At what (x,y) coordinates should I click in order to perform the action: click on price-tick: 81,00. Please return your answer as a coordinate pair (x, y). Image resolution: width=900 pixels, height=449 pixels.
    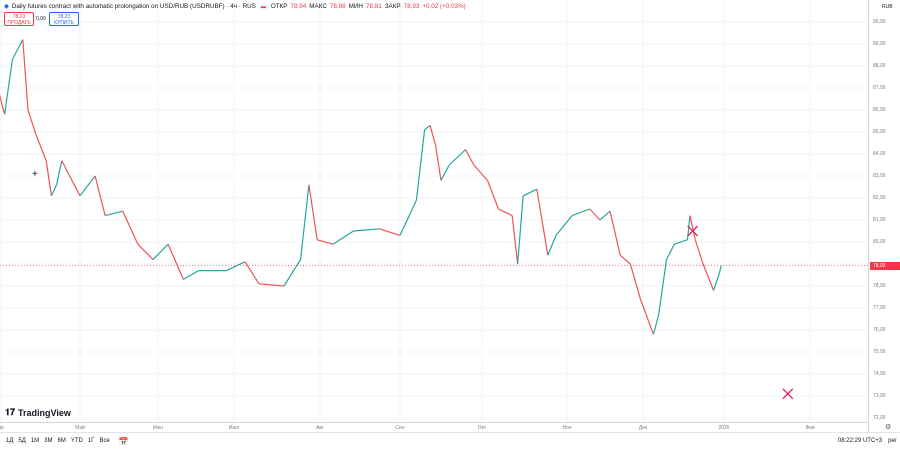
    Looking at the image, I should click on (879, 220).